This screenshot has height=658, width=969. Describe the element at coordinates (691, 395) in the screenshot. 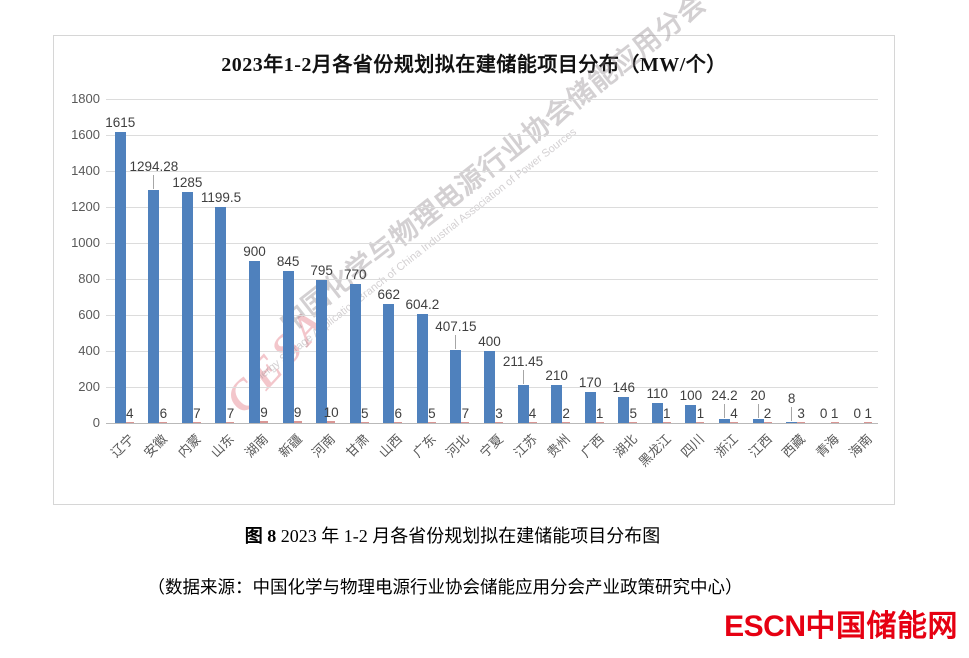

I see `capacity-data-label: 100` at that location.